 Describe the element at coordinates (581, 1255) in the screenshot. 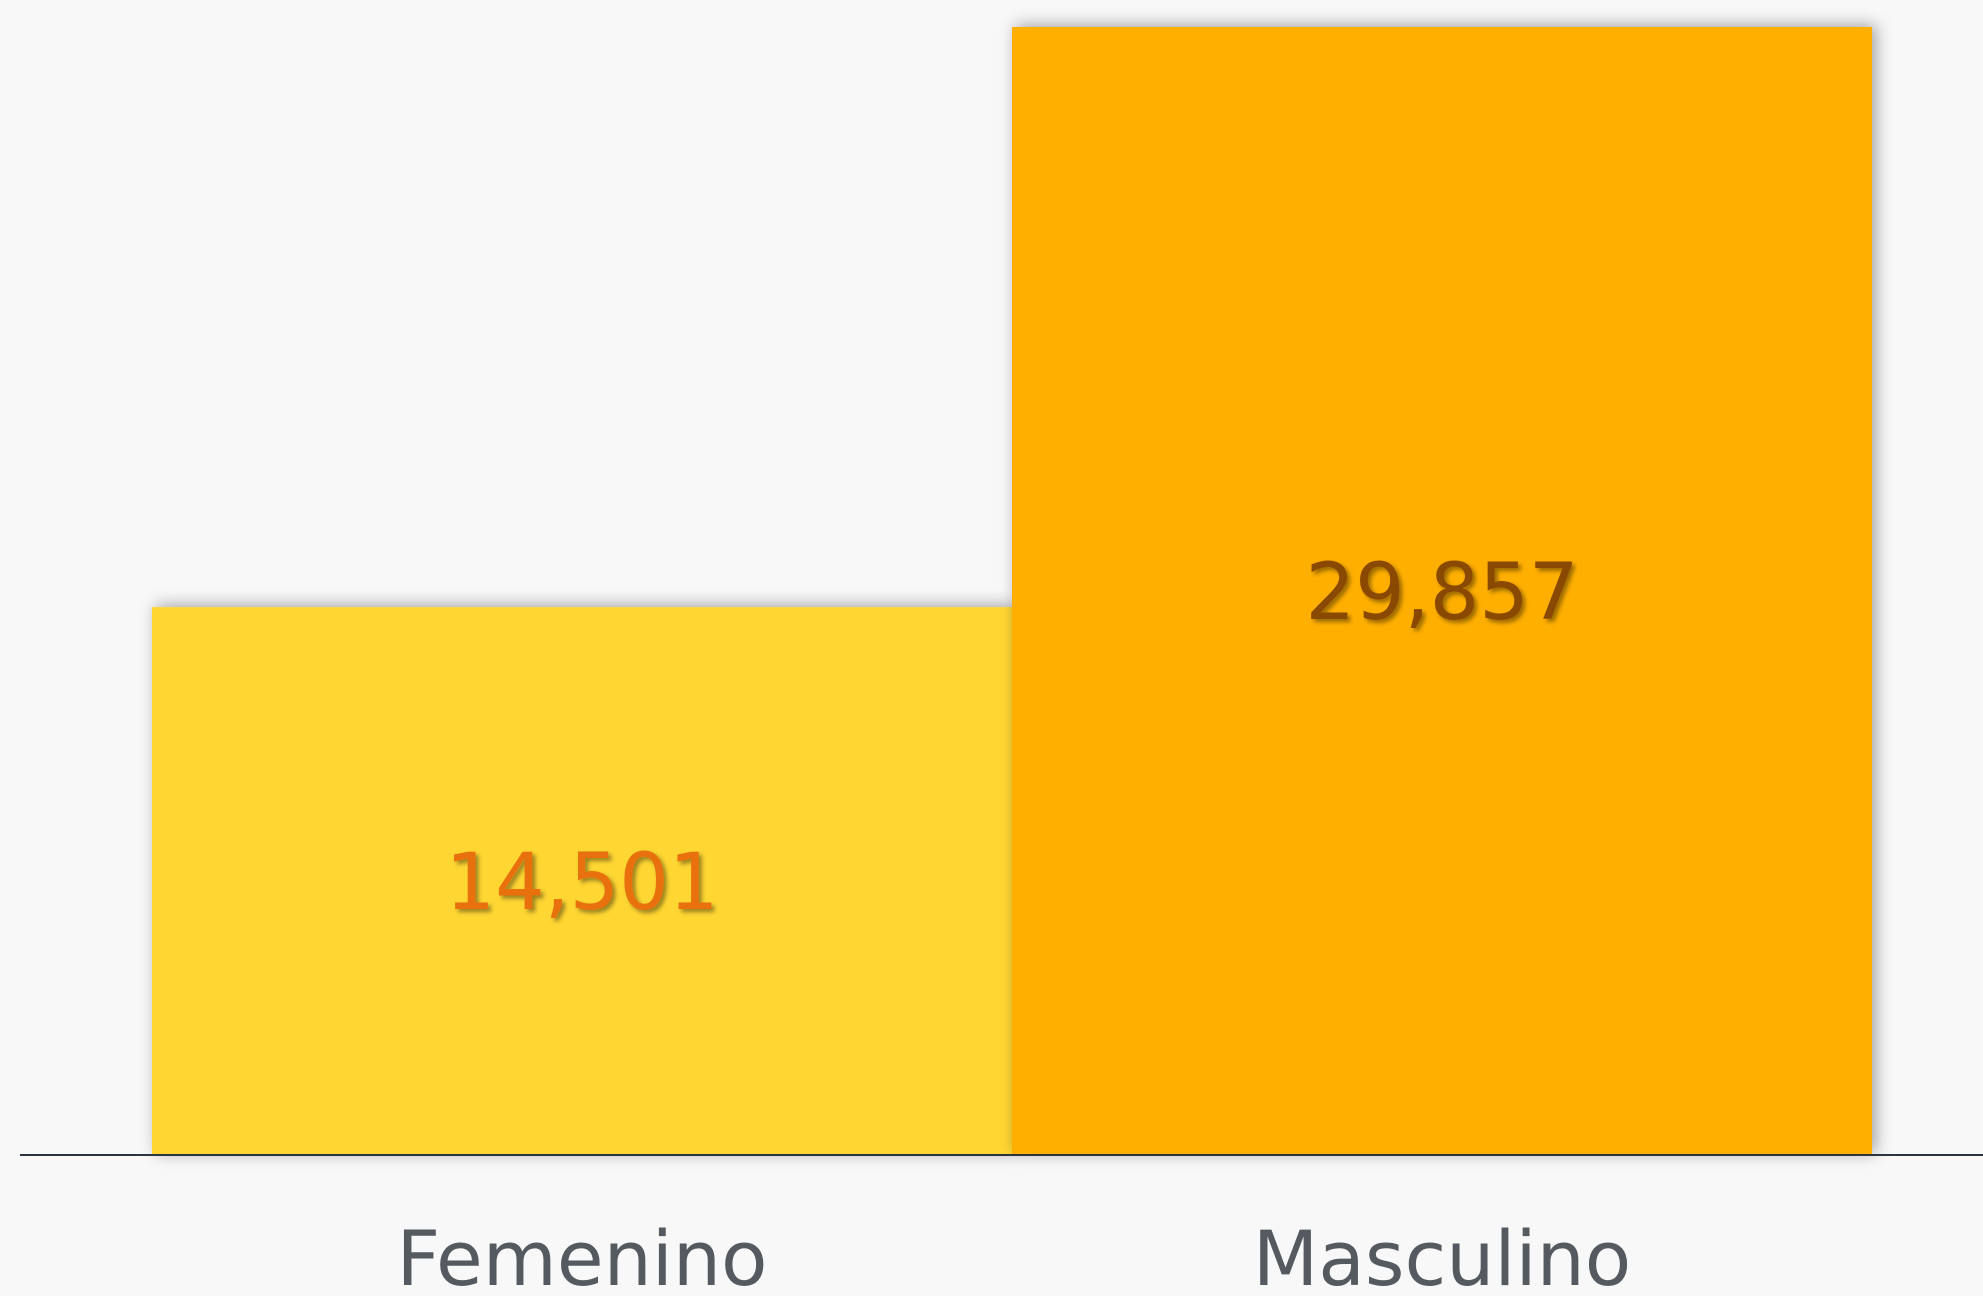

I see `x-tick-label: Femenino` at that location.